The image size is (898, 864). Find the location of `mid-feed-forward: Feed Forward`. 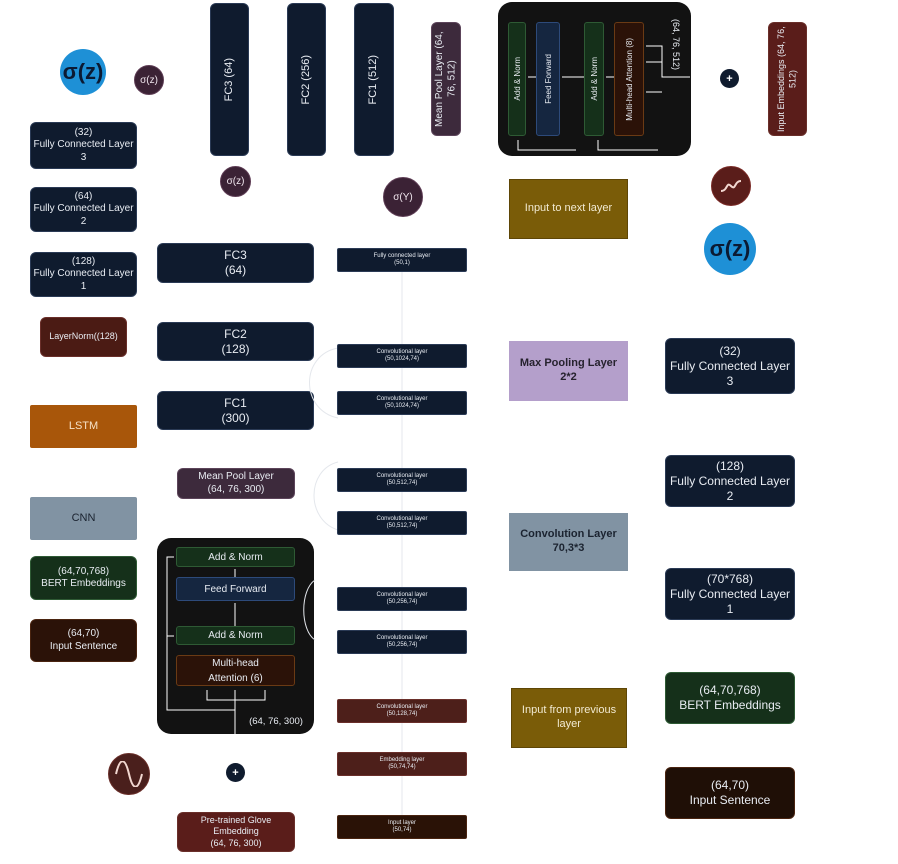

mid-feed-forward: Feed Forward is located at coordinates (235, 589).